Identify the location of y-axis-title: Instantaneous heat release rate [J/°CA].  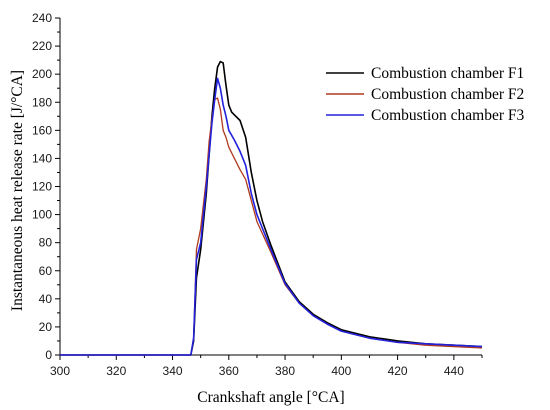
(17, 190).